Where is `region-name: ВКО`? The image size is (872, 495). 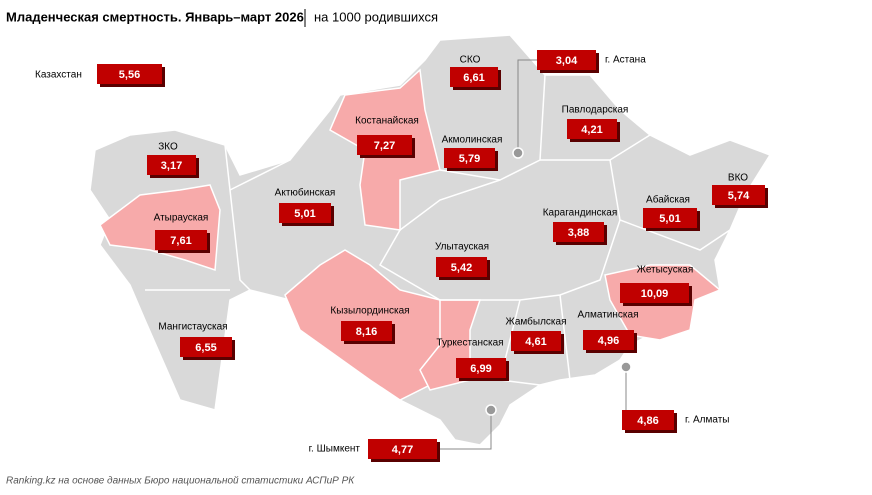 region-name: ВКО is located at coordinates (738, 178).